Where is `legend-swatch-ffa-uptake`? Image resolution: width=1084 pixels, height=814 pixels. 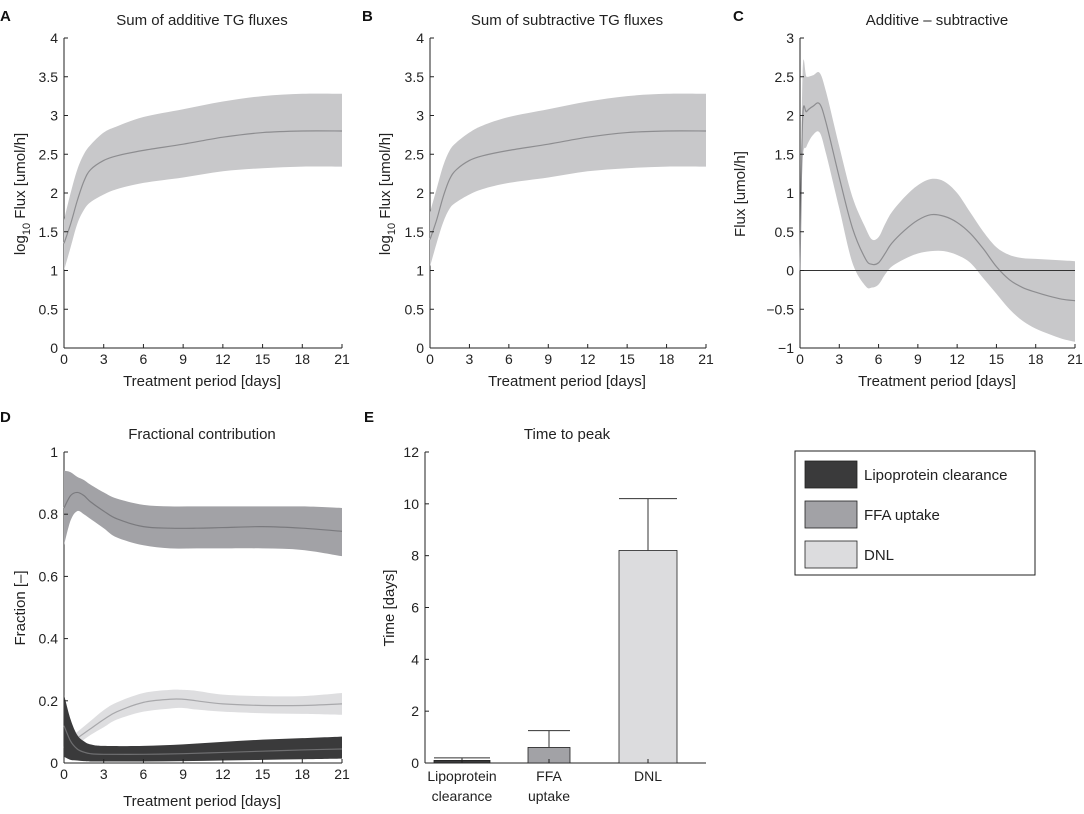
legend-swatch-ffa-uptake is located at coordinates (831, 514).